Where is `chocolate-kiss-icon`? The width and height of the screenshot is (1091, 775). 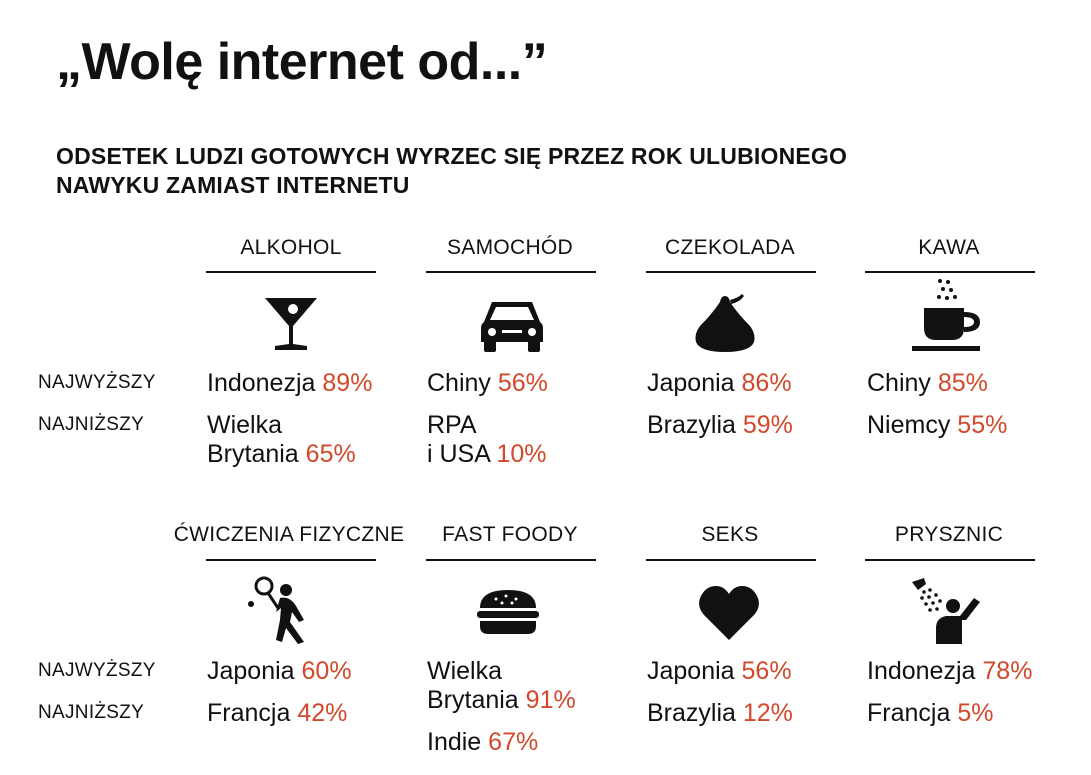
chocolate-kiss-icon is located at coordinates (725, 323).